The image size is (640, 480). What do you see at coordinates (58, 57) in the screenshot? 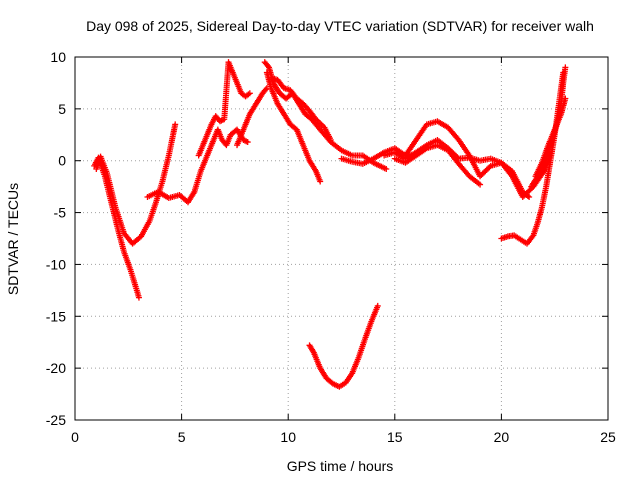
I see `y-tick-label: 10` at bounding box center [58, 57].